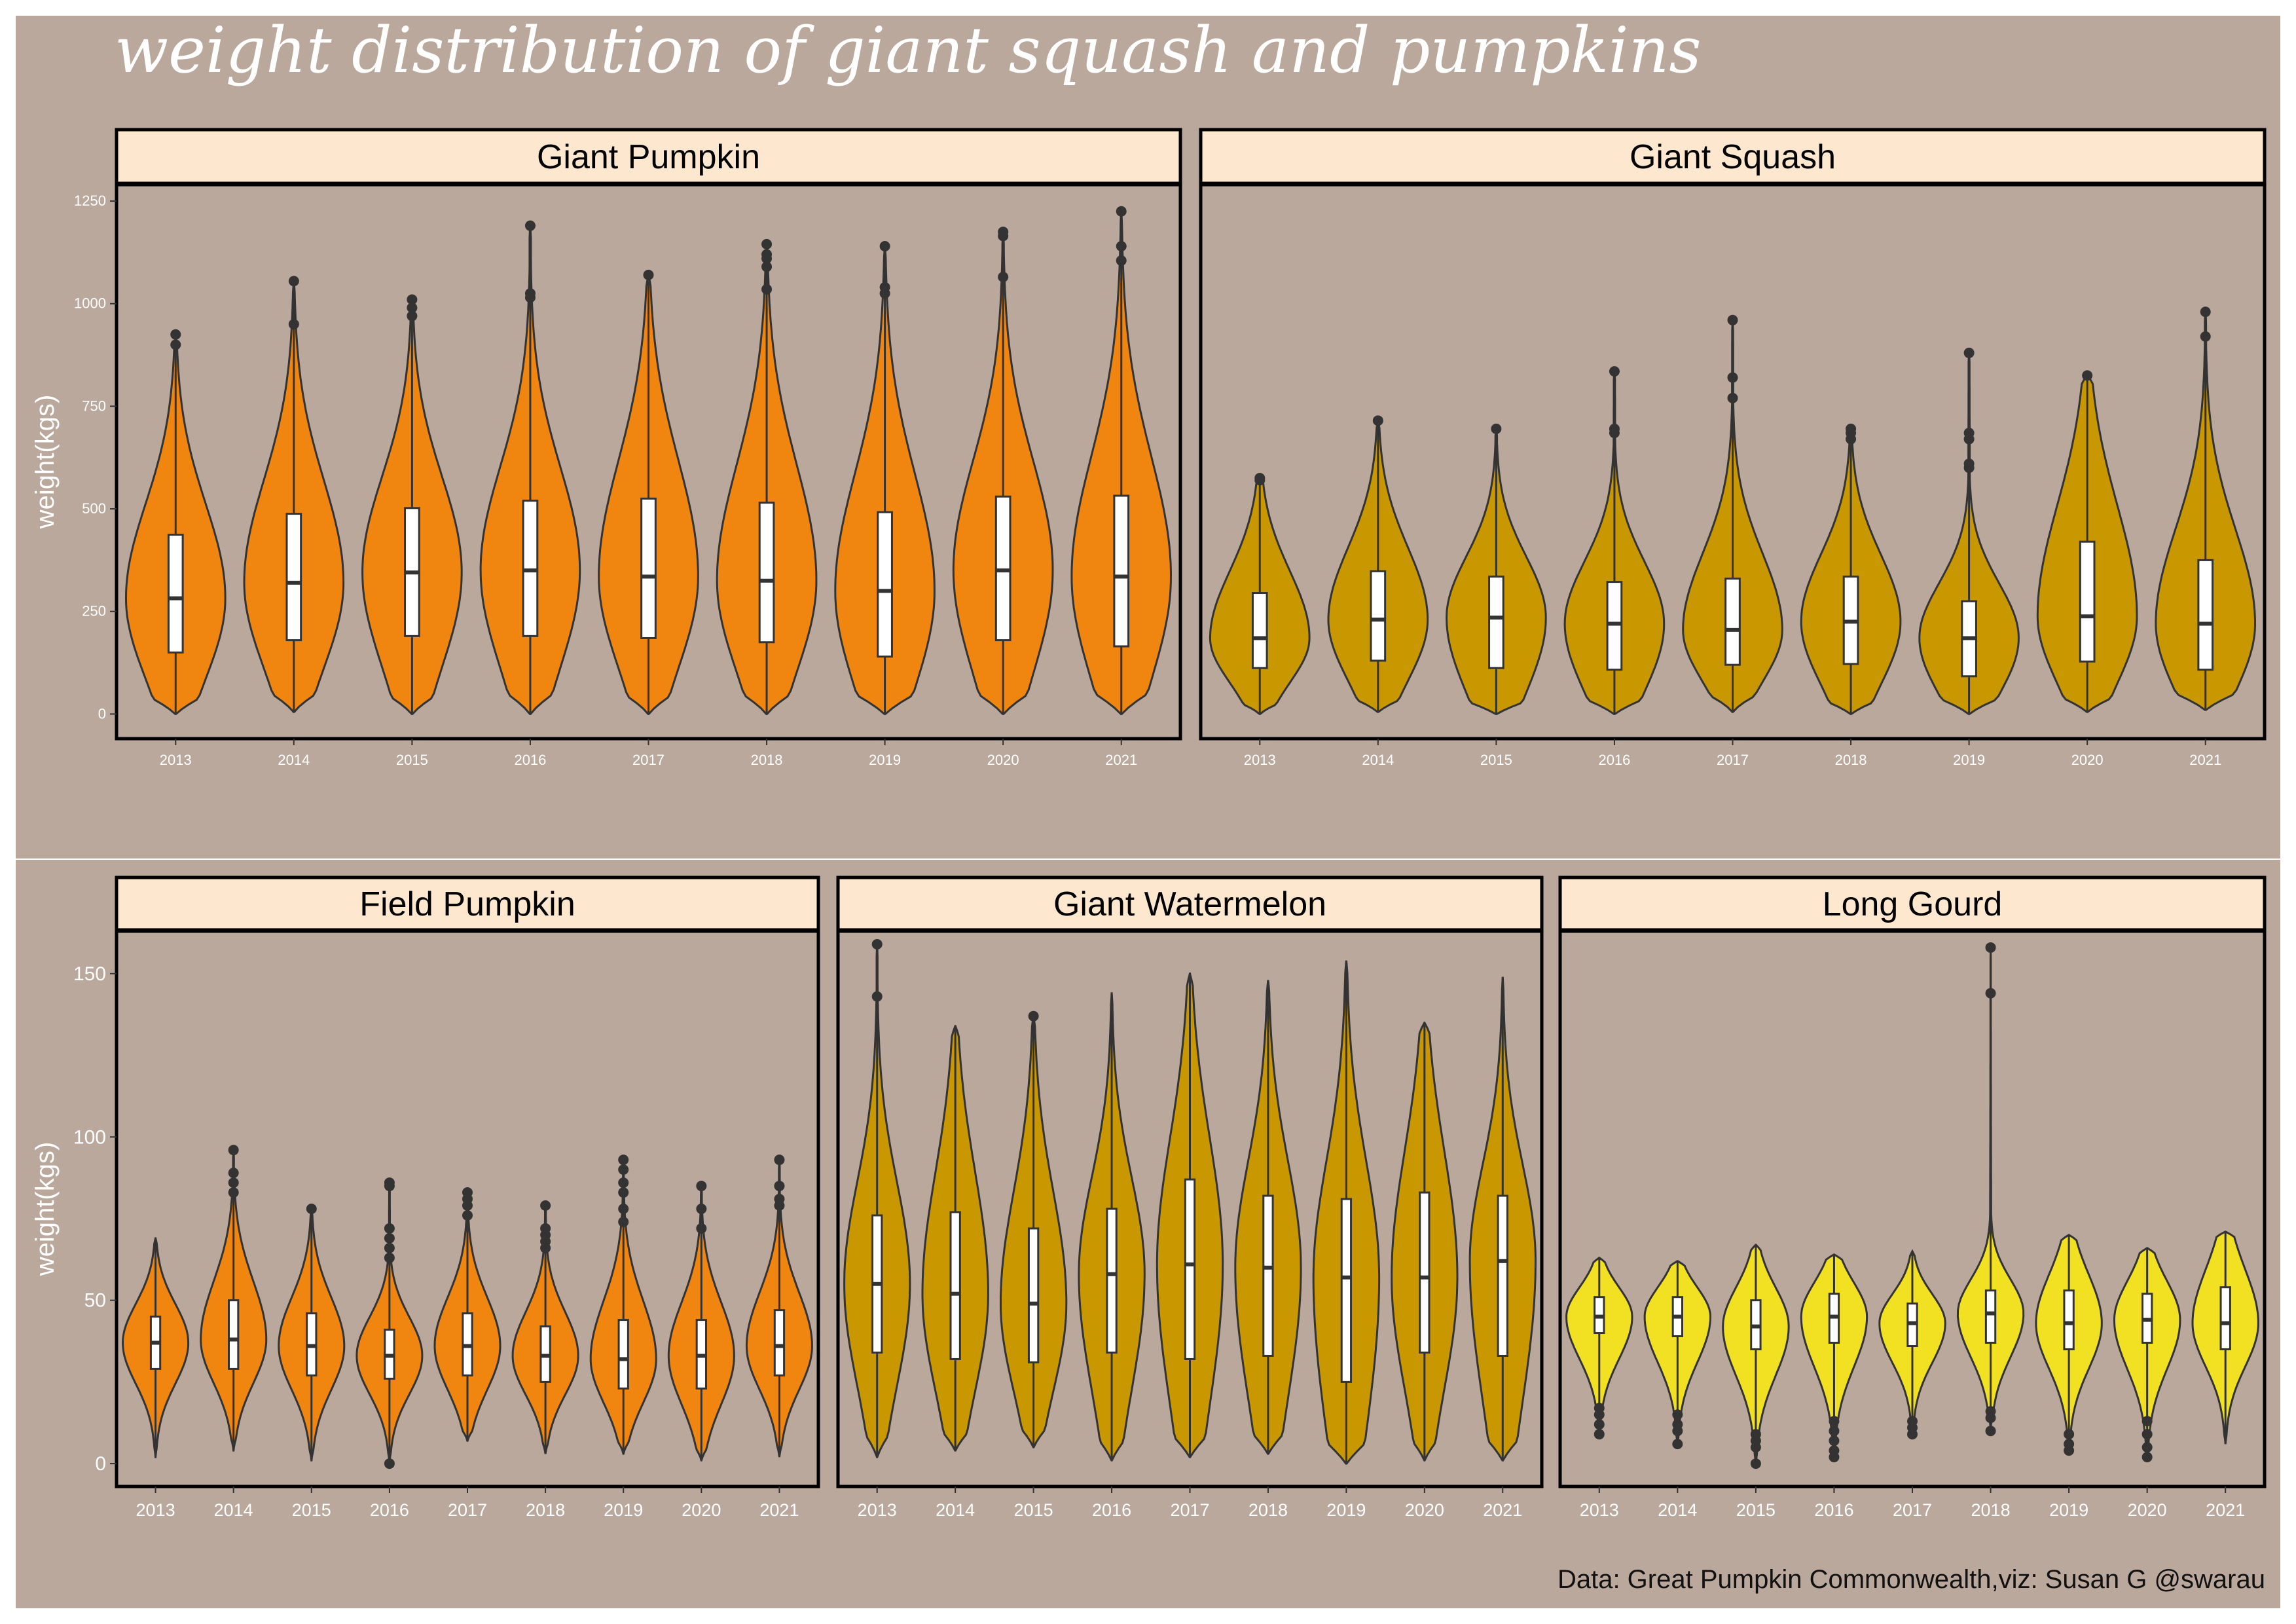 This screenshot has width=2296, height=1624. What do you see at coordinates (90, 201) in the screenshot?
I see `y-tick-label: 1250` at bounding box center [90, 201].